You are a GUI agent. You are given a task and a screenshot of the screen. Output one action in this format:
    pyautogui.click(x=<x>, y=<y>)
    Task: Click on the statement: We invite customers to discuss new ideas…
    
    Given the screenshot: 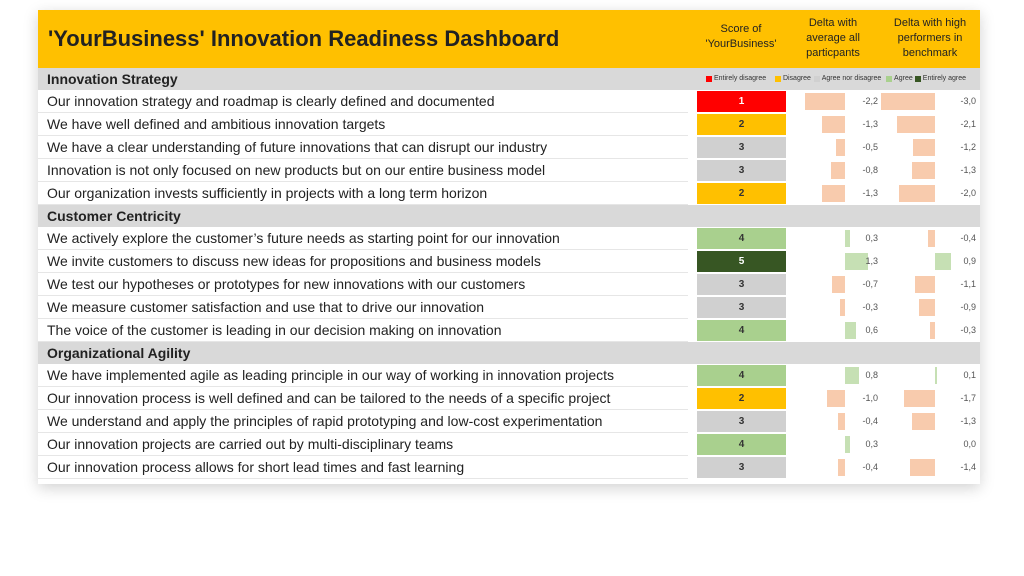 What is the action you would take?
    pyautogui.click(x=294, y=261)
    